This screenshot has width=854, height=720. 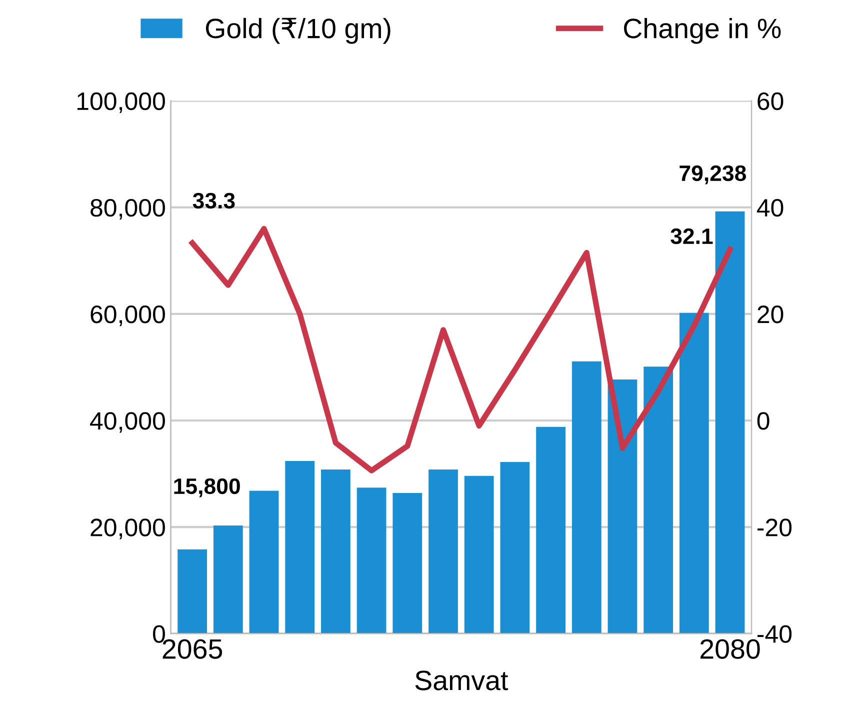 I want to click on y2-tick-label: 40, so click(x=770, y=207).